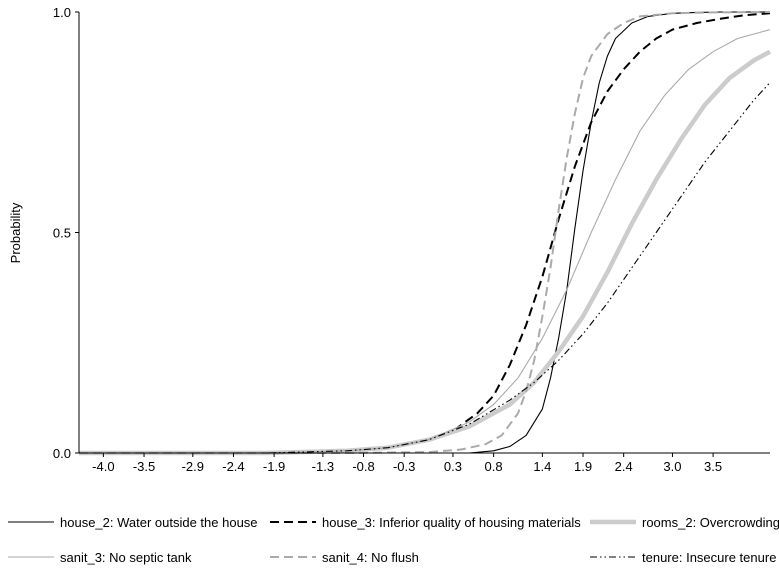  I want to click on legend-label-4: sanit_4: No flush, so click(370, 557).